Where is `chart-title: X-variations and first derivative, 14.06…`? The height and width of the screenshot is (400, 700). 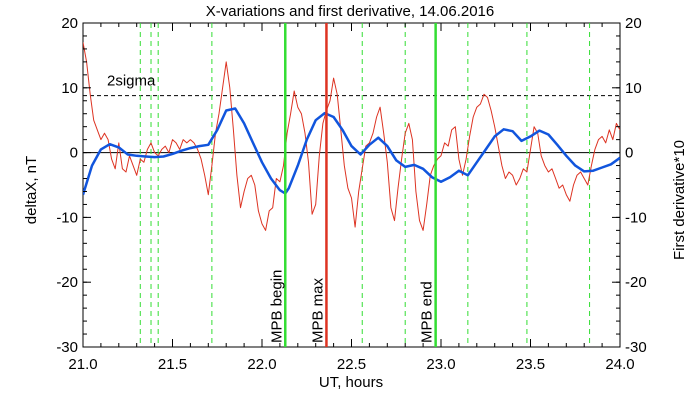 chart-title: X-variations and first derivative, 14.06… is located at coordinates (350, 11).